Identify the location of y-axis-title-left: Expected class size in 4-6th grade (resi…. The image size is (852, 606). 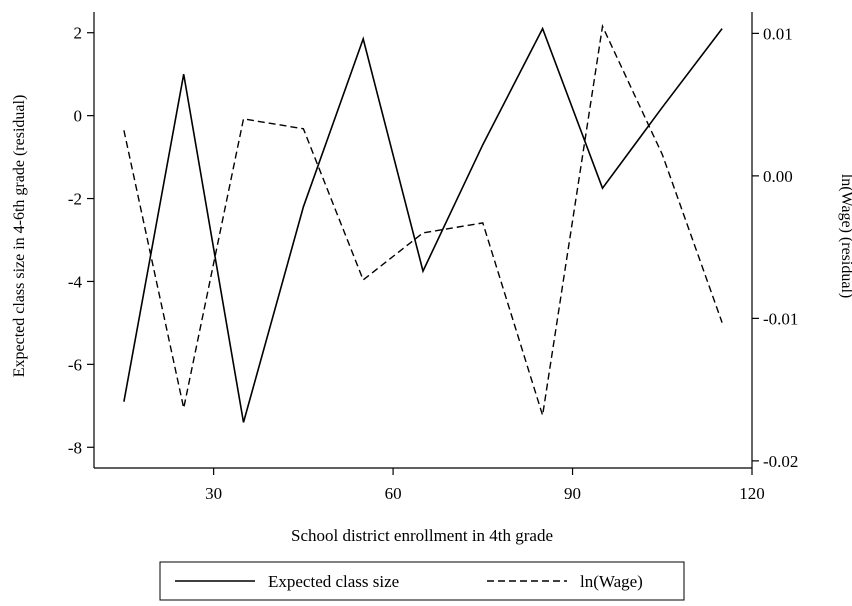
(19, 236).